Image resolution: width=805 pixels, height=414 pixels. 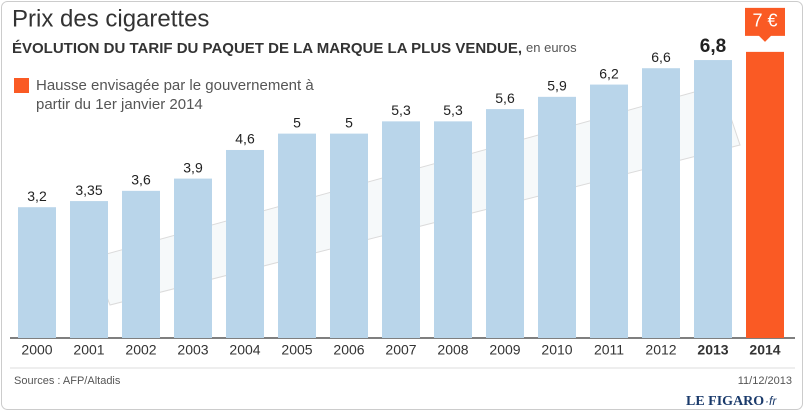 I want to click on x-tick-label: 2001, so click(x=88, y=350).